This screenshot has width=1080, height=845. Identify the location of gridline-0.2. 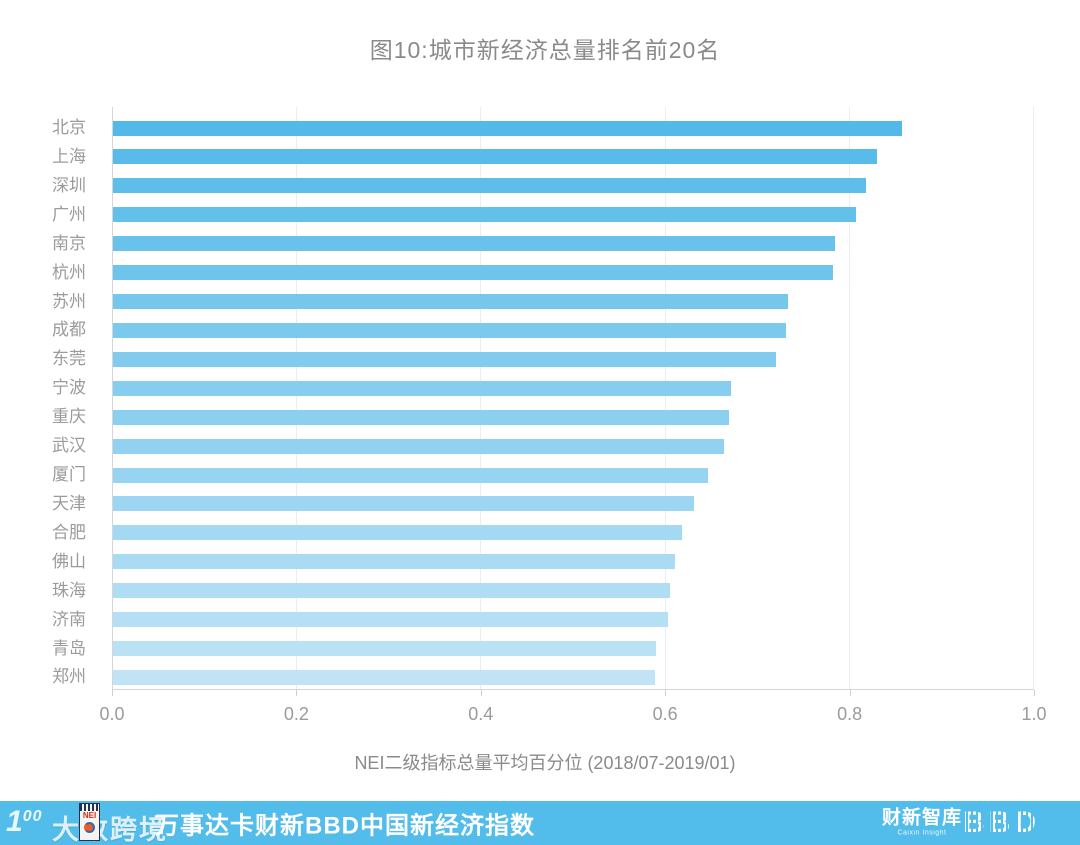
(297, 398).